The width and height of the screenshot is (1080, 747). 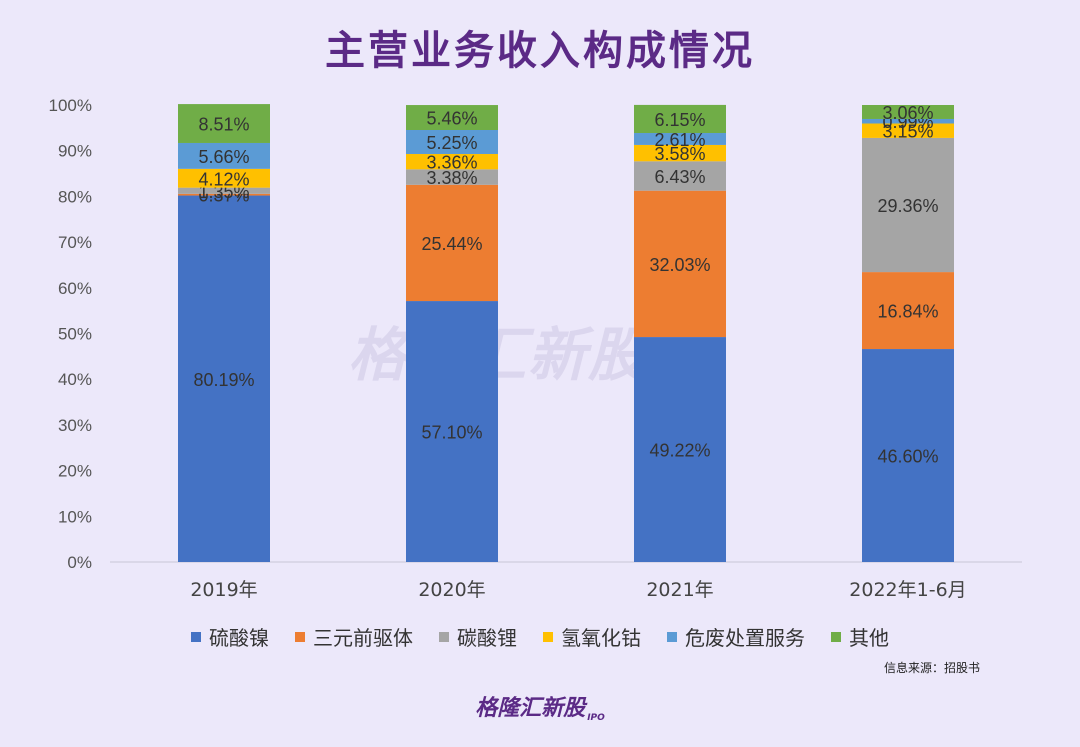 I want to click on chart-title: 主营业务收入构成情况, so click(x=540, y=51).